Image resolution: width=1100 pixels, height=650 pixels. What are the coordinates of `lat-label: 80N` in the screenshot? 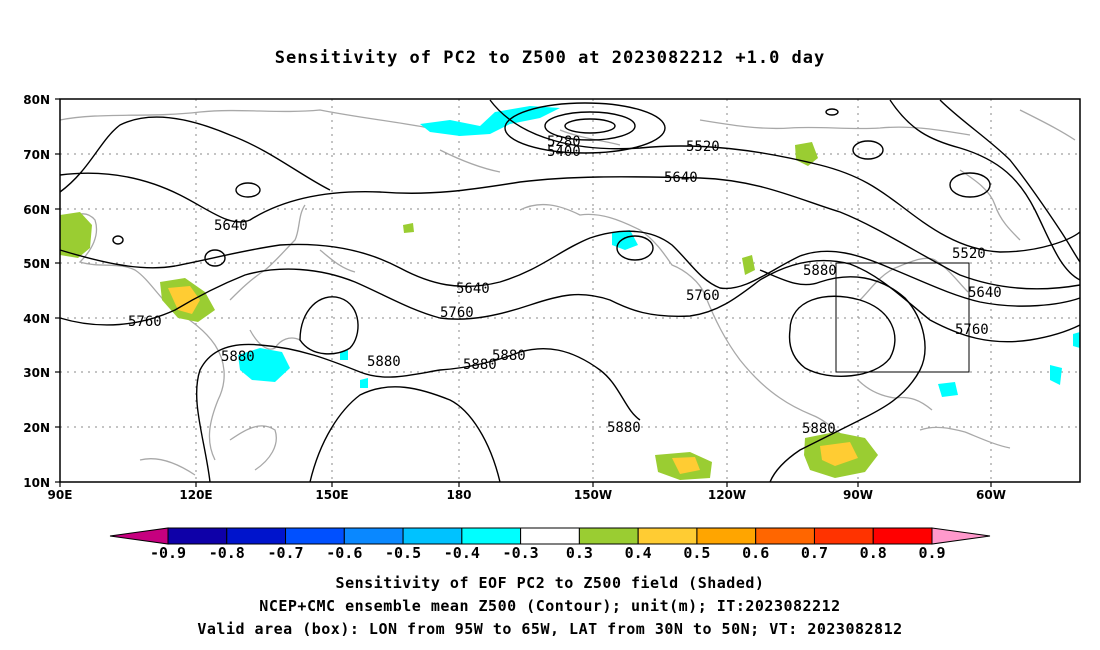 It's located at (36, 100).